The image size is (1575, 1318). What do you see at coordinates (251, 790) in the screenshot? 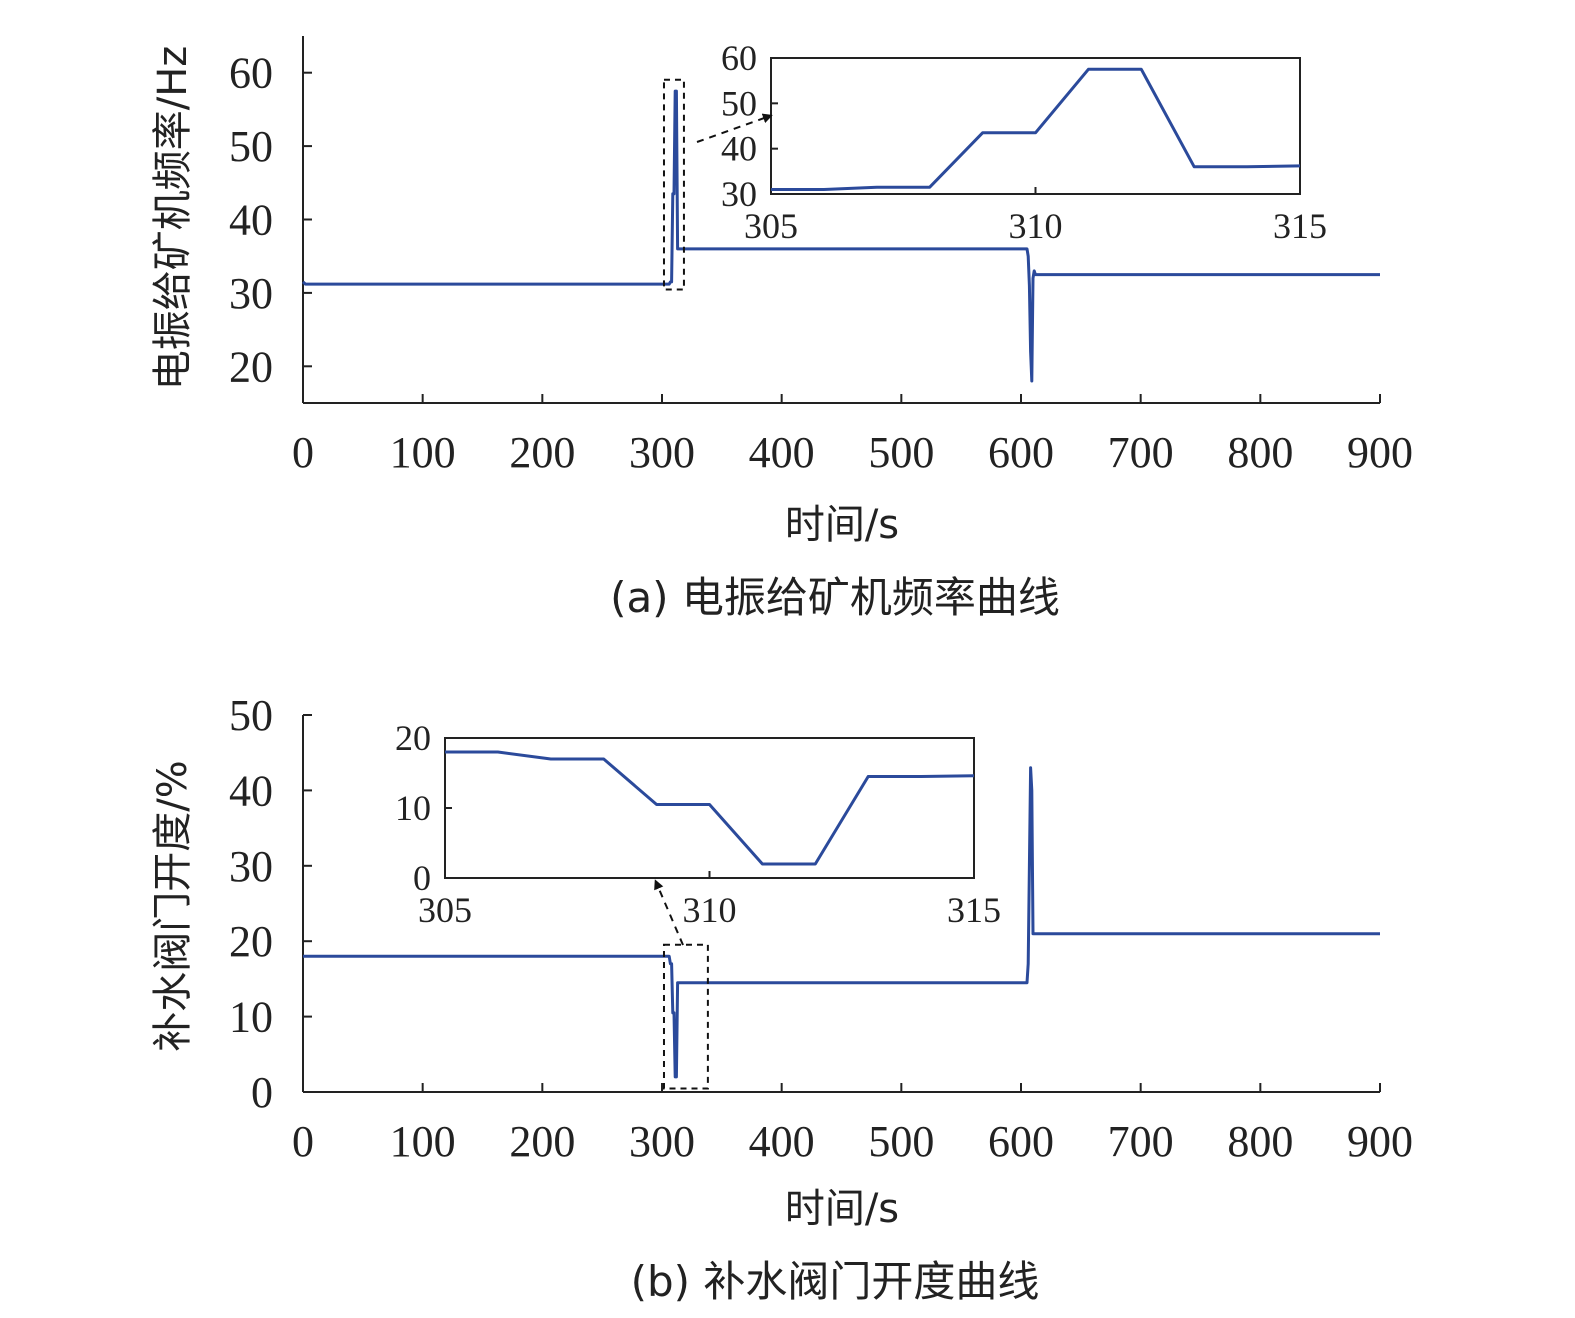
I see `chart-b-y-tick-label: 40` at bounding box center [251, 790].